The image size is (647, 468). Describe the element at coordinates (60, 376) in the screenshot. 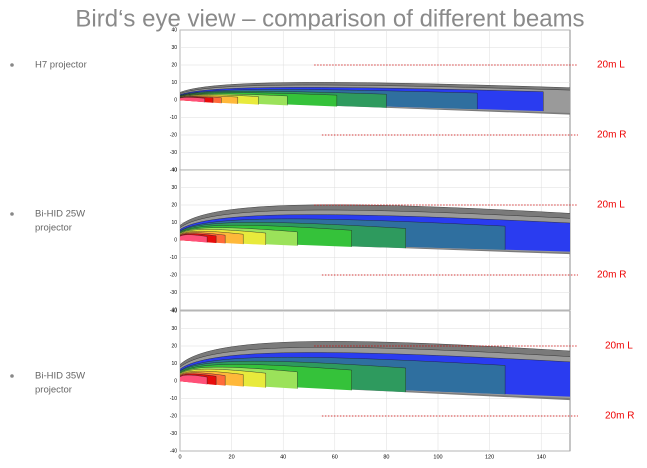

I see `panel-label: Bi-HID 35W` at that location.